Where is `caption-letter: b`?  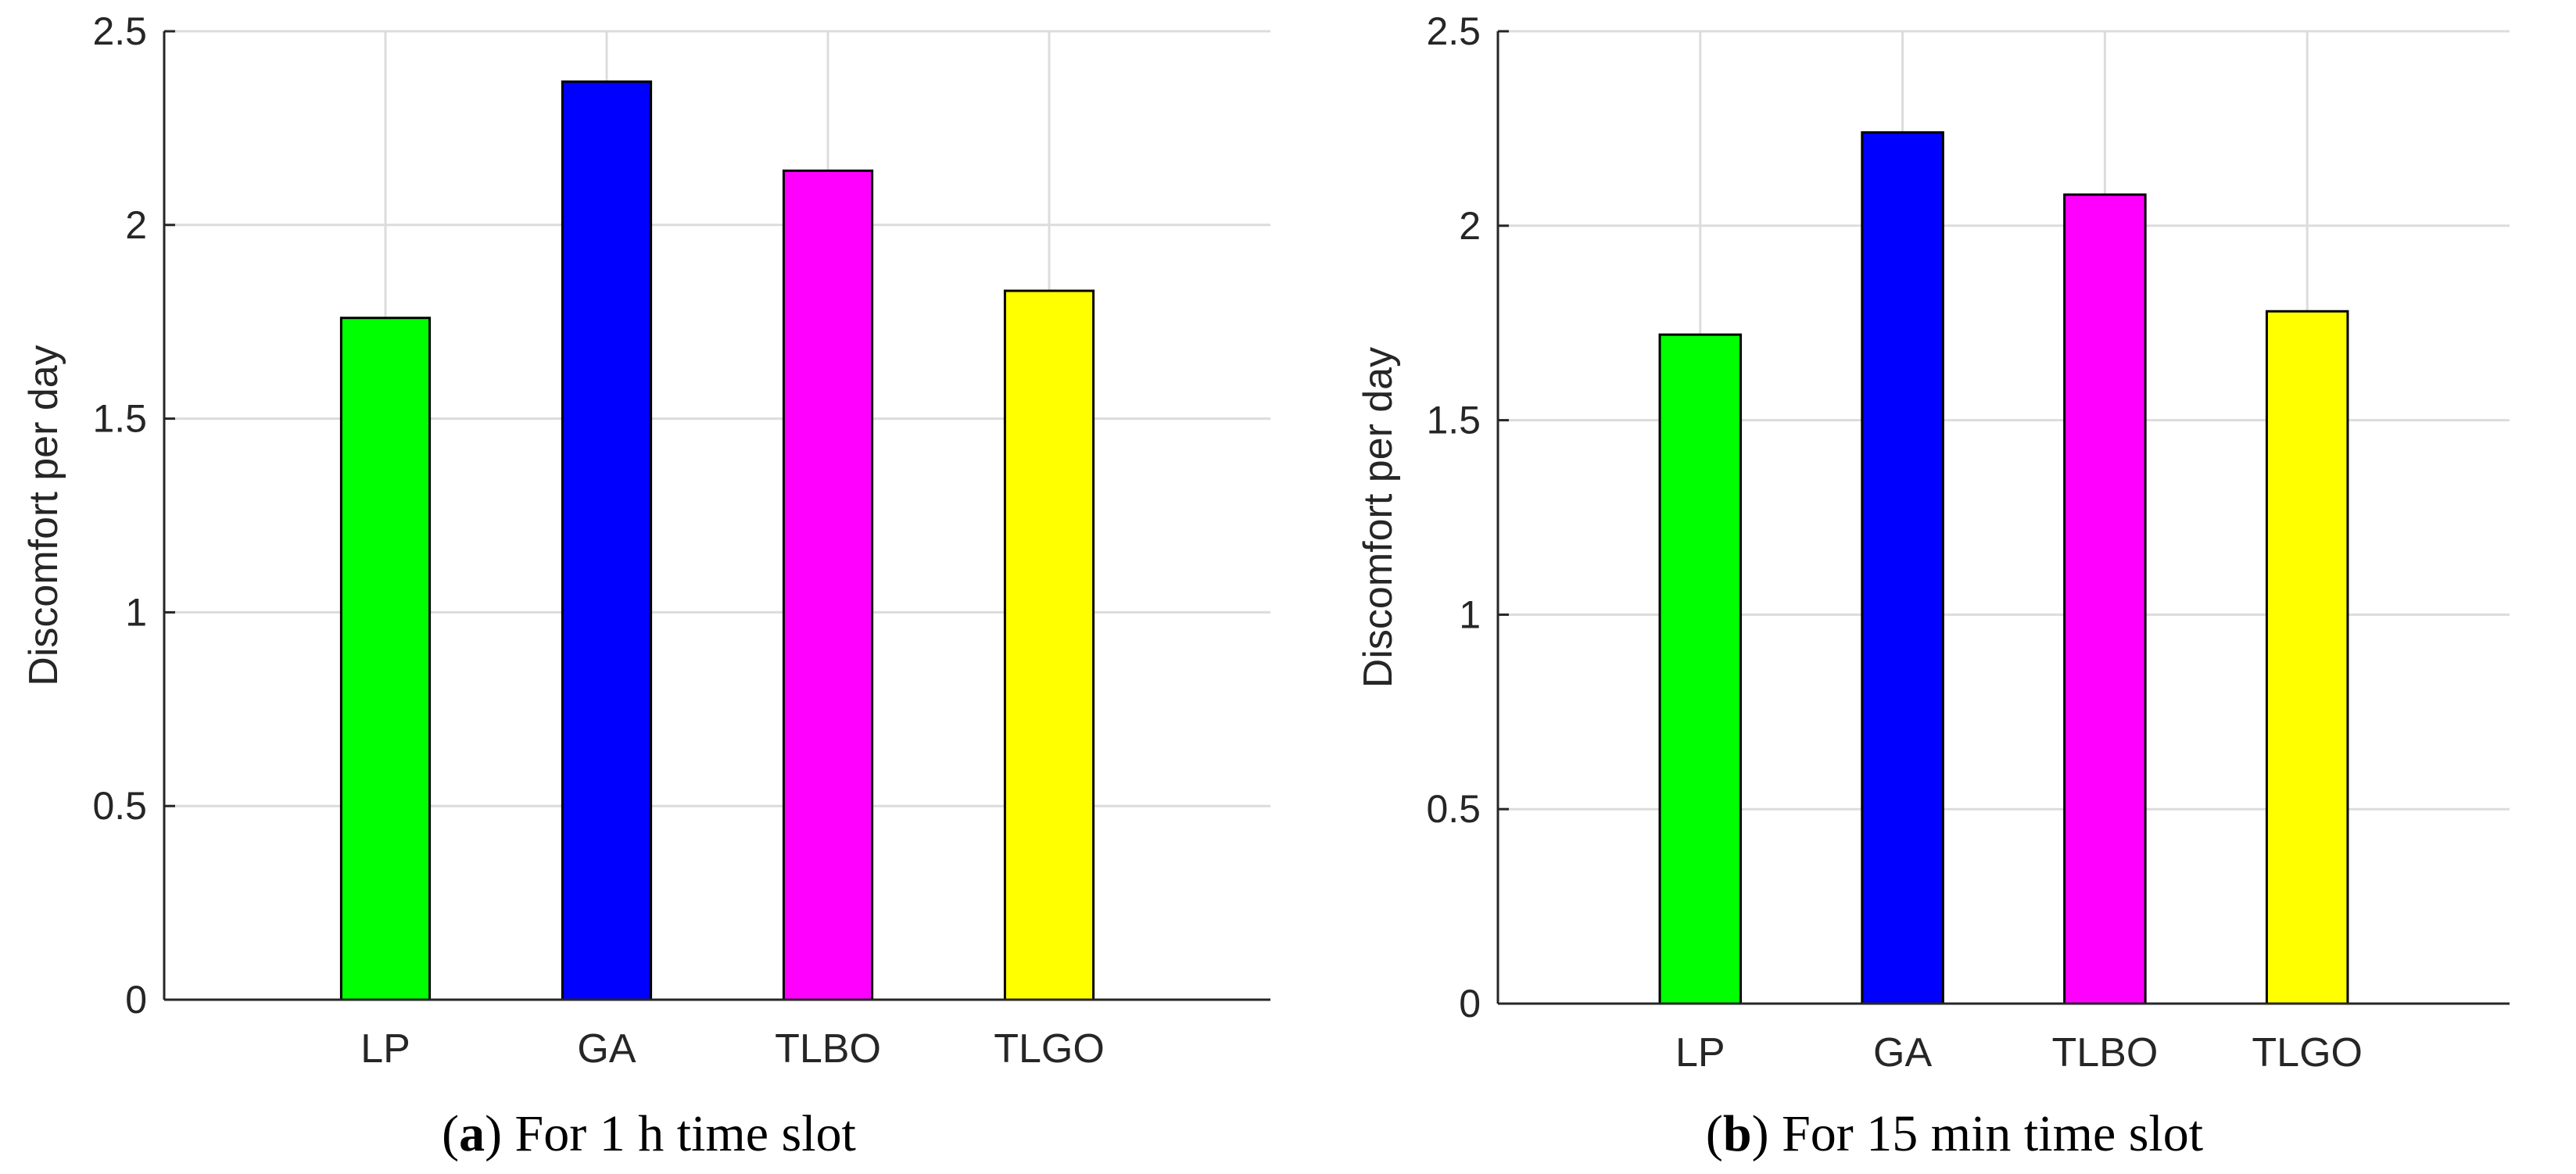
caption-letter: b is located at coordinates (1738, 1133).